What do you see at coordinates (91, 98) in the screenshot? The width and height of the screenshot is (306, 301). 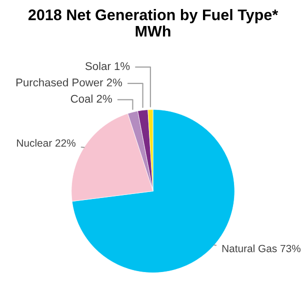 I see `slice-label: Coal 2%` at bounding box center [91, 98].